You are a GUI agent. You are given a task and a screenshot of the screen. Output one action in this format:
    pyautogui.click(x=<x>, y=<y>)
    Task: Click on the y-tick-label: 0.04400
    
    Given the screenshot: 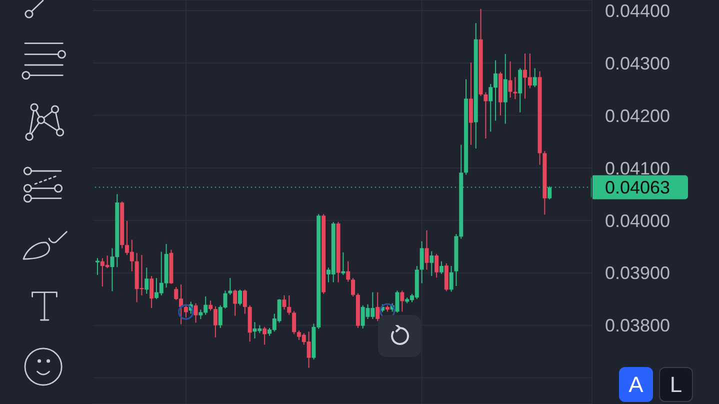 What is the action you would take?
    pyautogui.click(x=637, y=10)
    